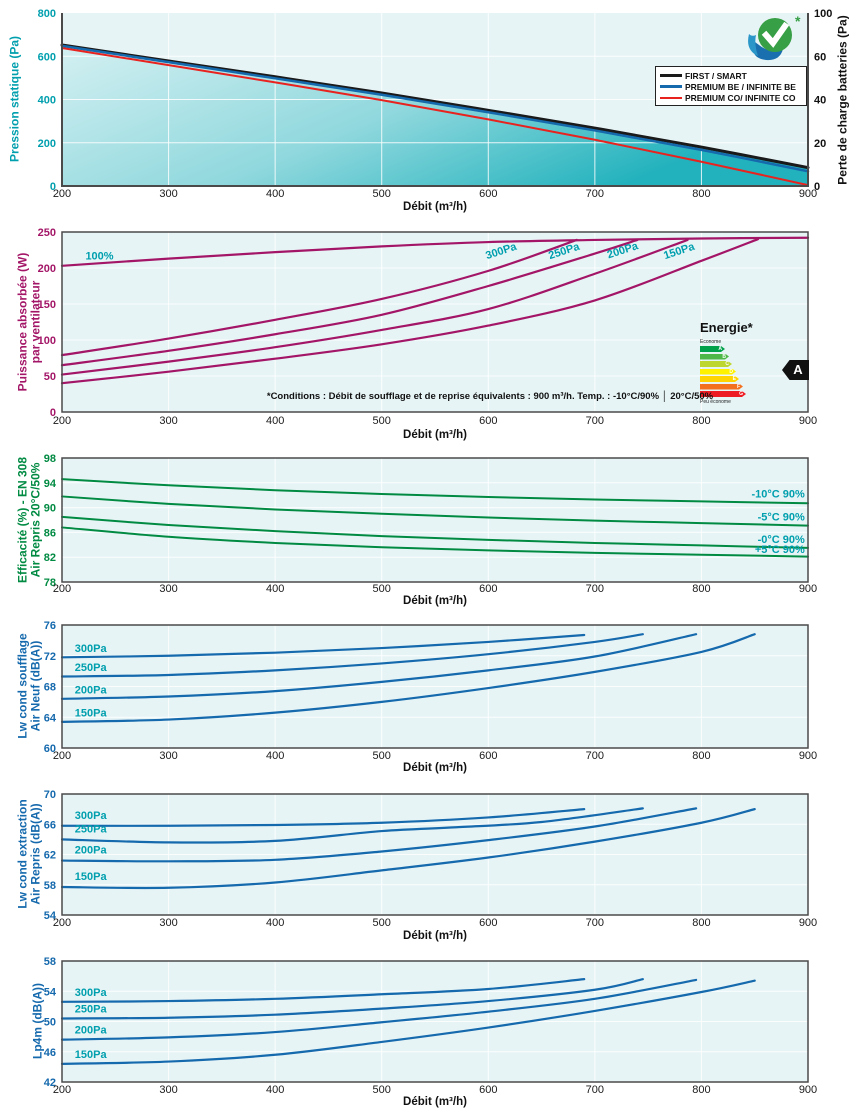  Describe the element at coordinates (50, 509) in the screenshot. I see `svg-text: 90` at that location.